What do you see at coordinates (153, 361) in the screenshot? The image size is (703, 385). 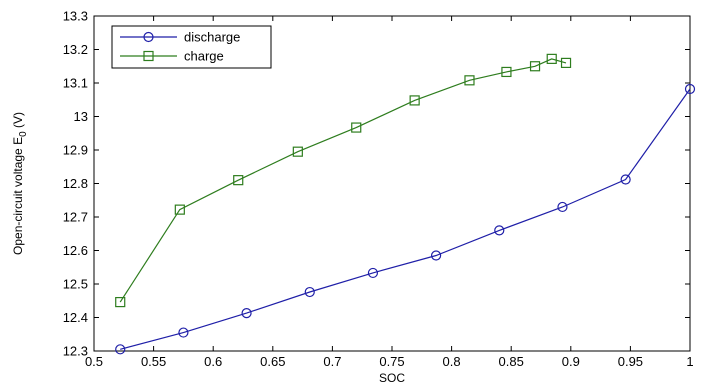 I see `x-tick-label: 0.55` at bounding box center [153, 361].